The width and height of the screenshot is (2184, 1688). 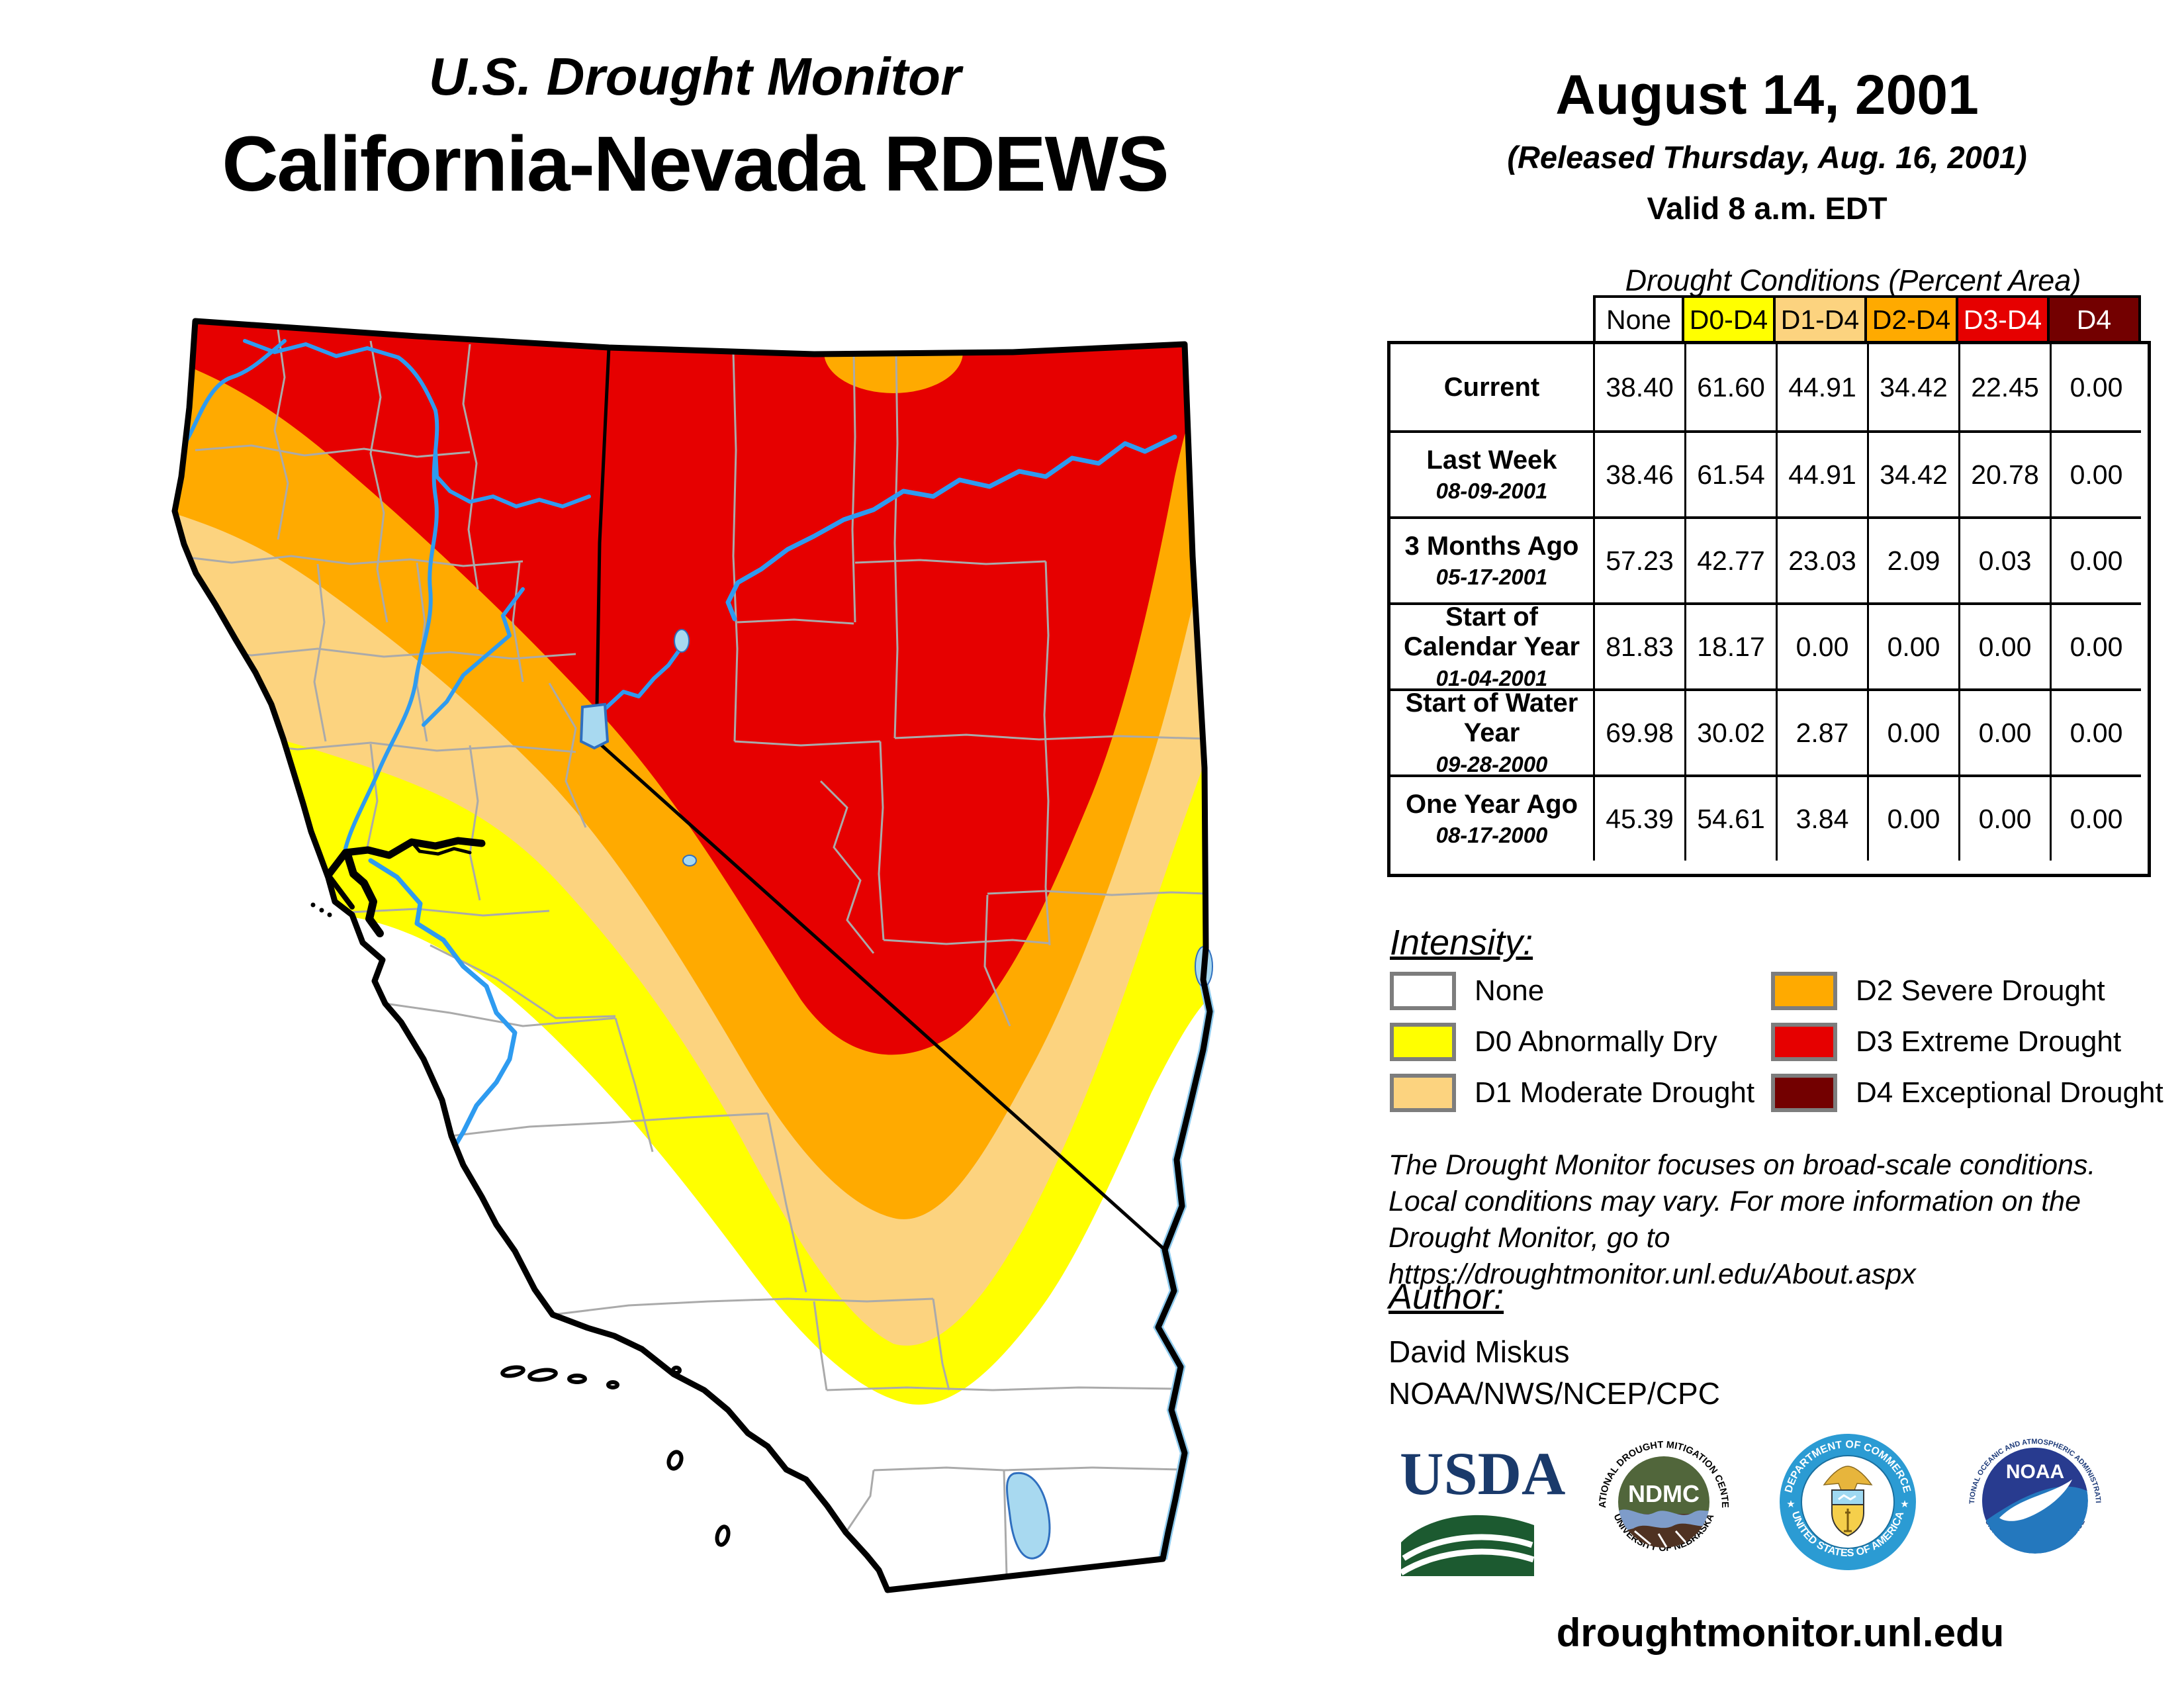 I want to click on table-cell: 38.46, so click(x=1638, y=473).